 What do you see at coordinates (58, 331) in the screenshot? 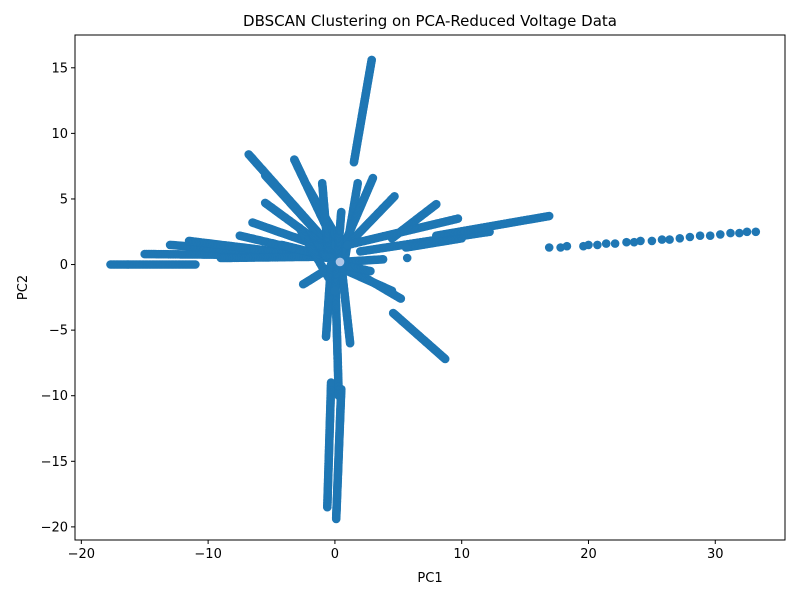
I see `y-tick-label: −5` at bounding box center [58, 331].